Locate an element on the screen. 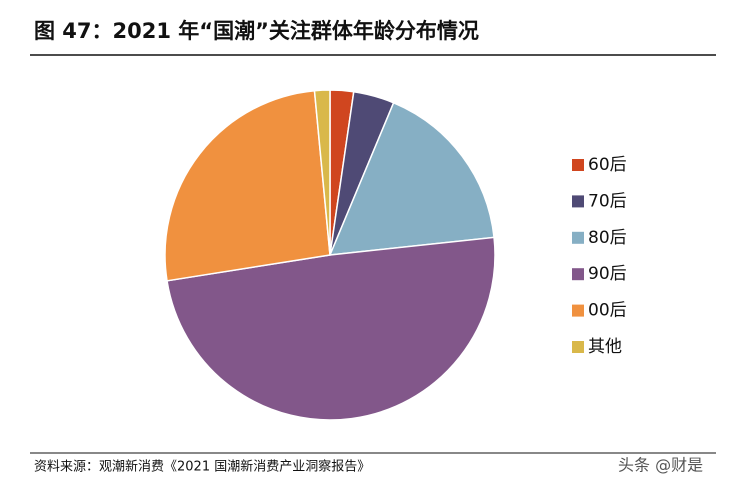  legend-label: 70后 is located at coordinates (607, 201).